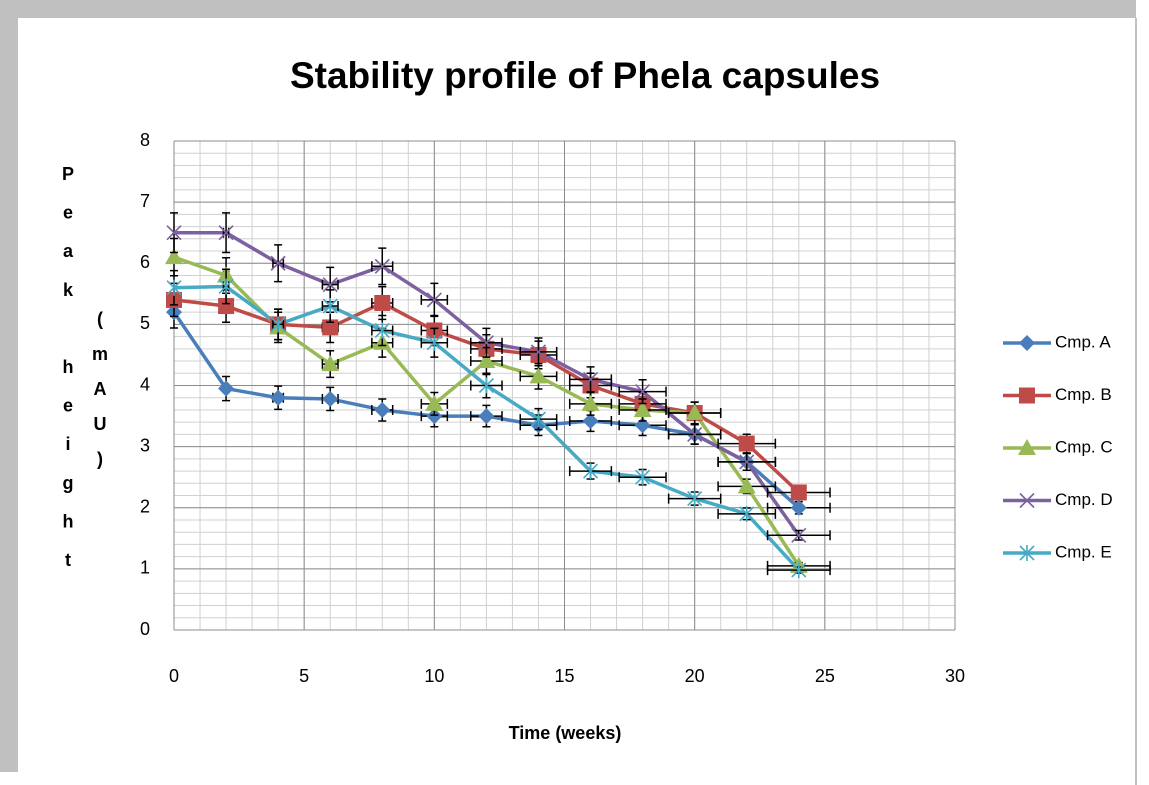 The width and height of the screenshot is (1149, 785). I want to click on x-tick-label: 25, so click(825, 676).